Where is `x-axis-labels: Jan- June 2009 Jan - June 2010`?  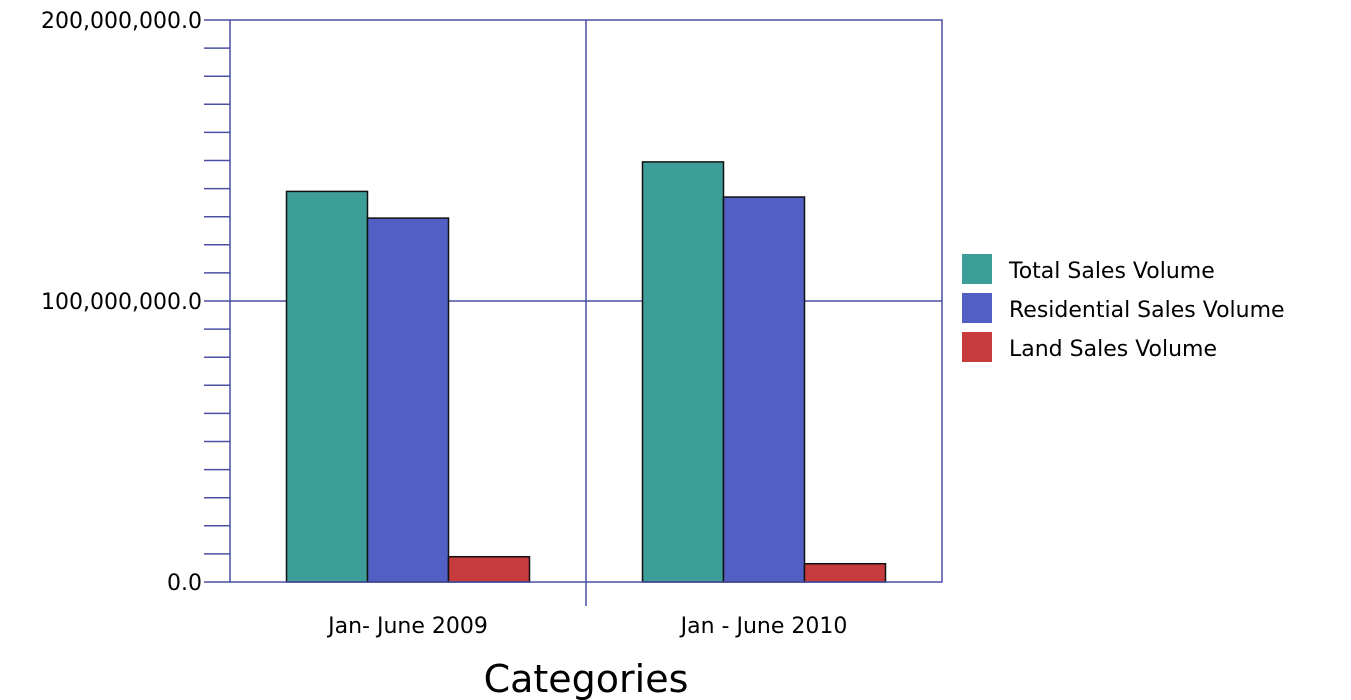
x-axis-labels: Jan- June 2009 Jan - June 2010 is located at coordinates (586, 626).